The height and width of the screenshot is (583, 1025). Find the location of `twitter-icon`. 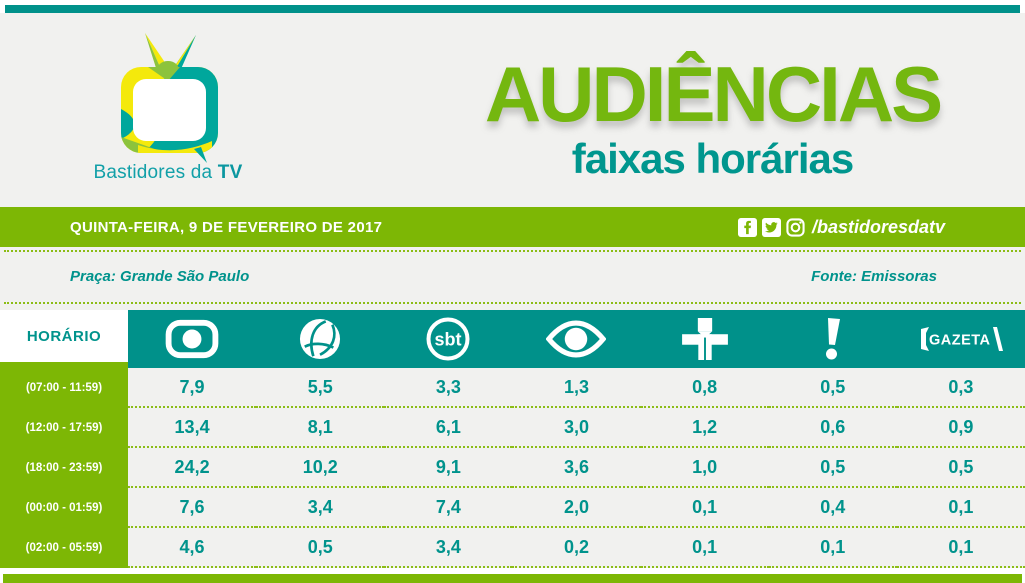

twitter-icon is located at coordinates (771, 227).